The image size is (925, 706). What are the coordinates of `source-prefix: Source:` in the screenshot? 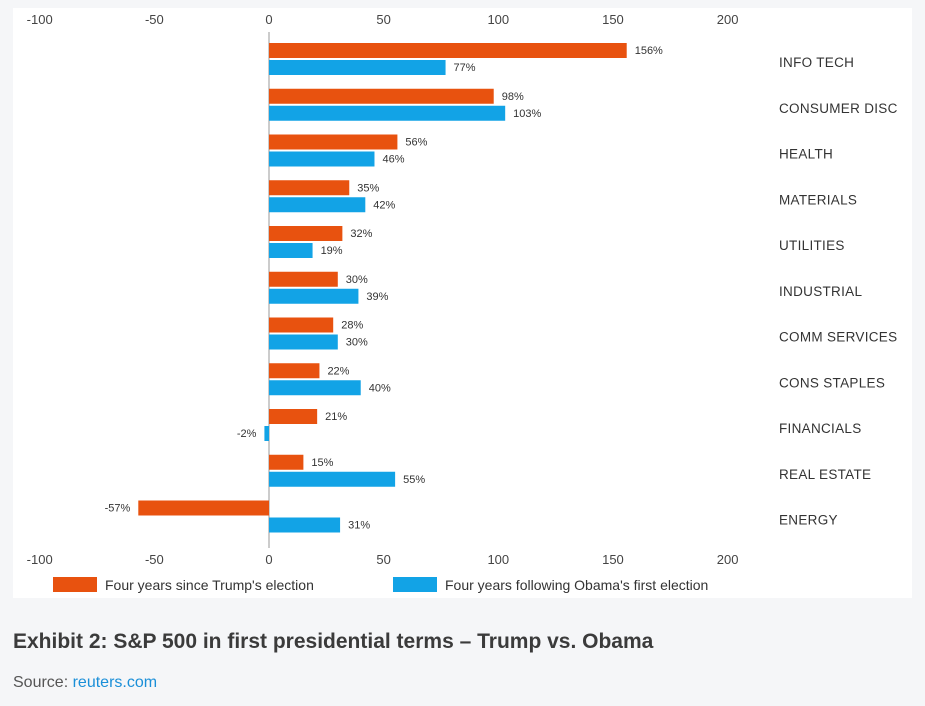 It's located at (43, 682).